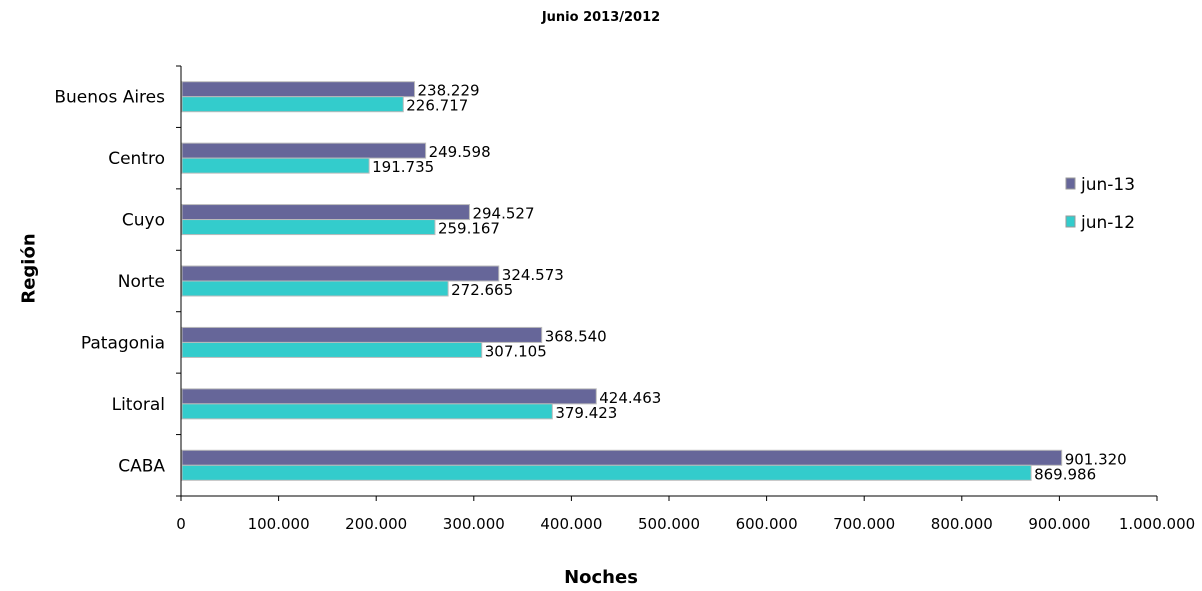 This screenshot has width=1202, height=591. What do you see at coordinates (962, 524) in the screenshot?
I see `x-tick-label: 800.000` at bounding box center [962, 524].